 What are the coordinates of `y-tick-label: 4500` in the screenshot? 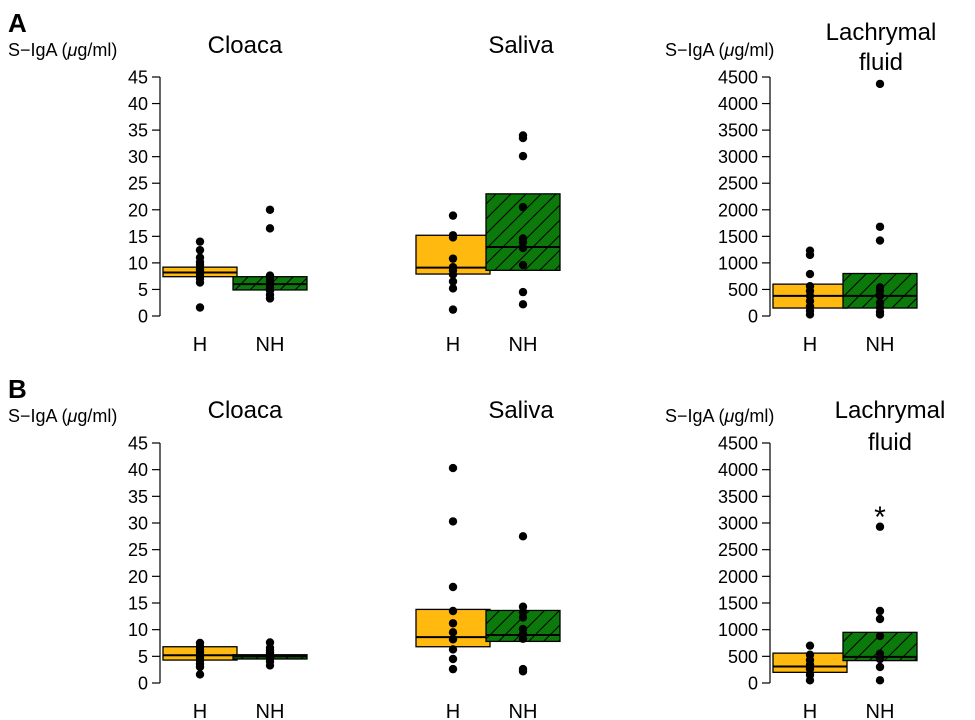 It's located at (738, 78).